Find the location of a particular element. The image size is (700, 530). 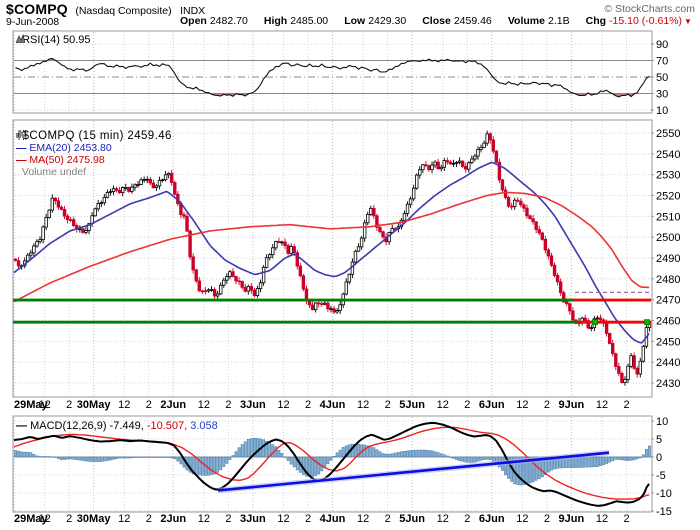

rsi-label: RSI(14) 50.95 is located at coordinates (56, 40).